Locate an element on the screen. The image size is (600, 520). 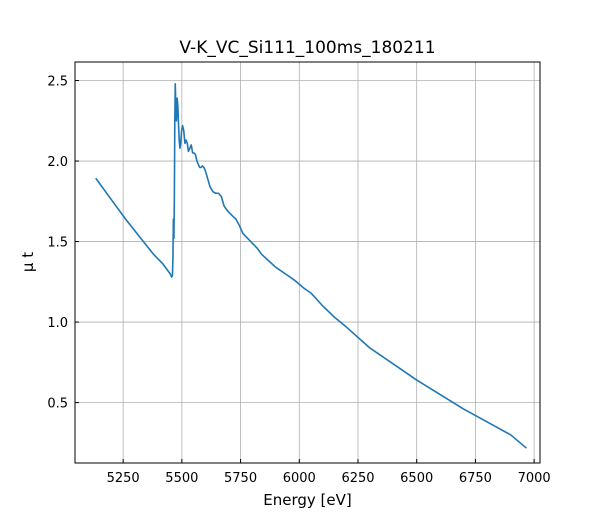
x-tick-label: 6250 is located at coordinates (357, 478).